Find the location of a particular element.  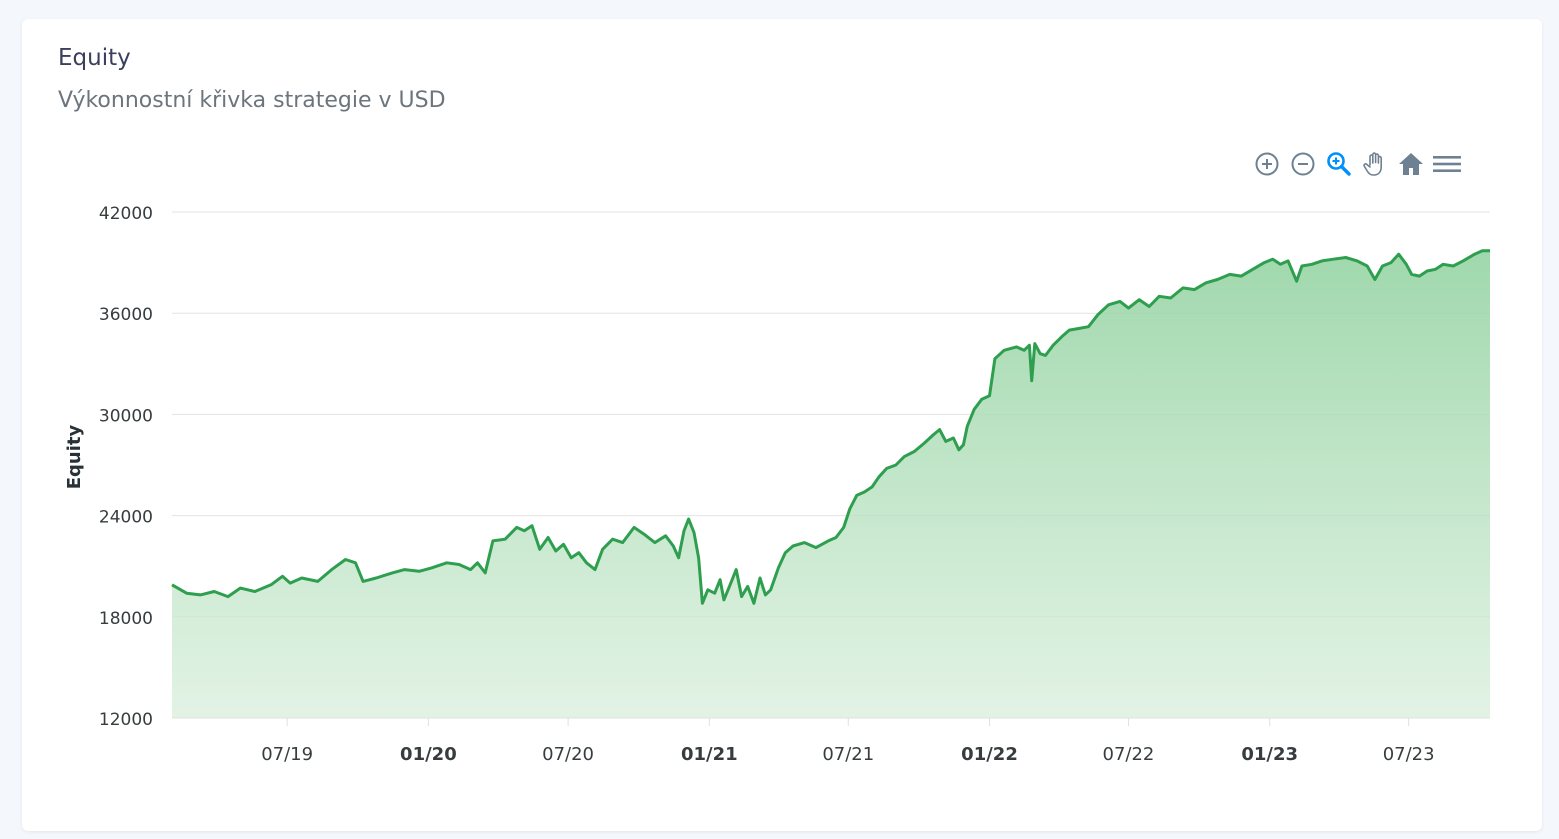

x-tick-label: 07/19 is located at coordinates (287, 754).